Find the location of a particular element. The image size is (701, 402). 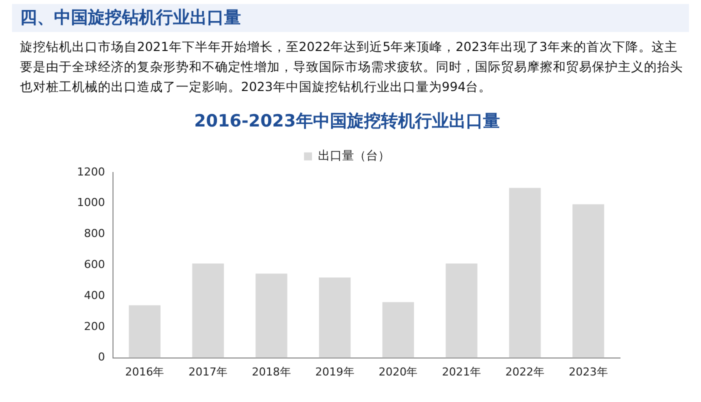

y-tick-label: 1200 is located at coordinates (90, 171).